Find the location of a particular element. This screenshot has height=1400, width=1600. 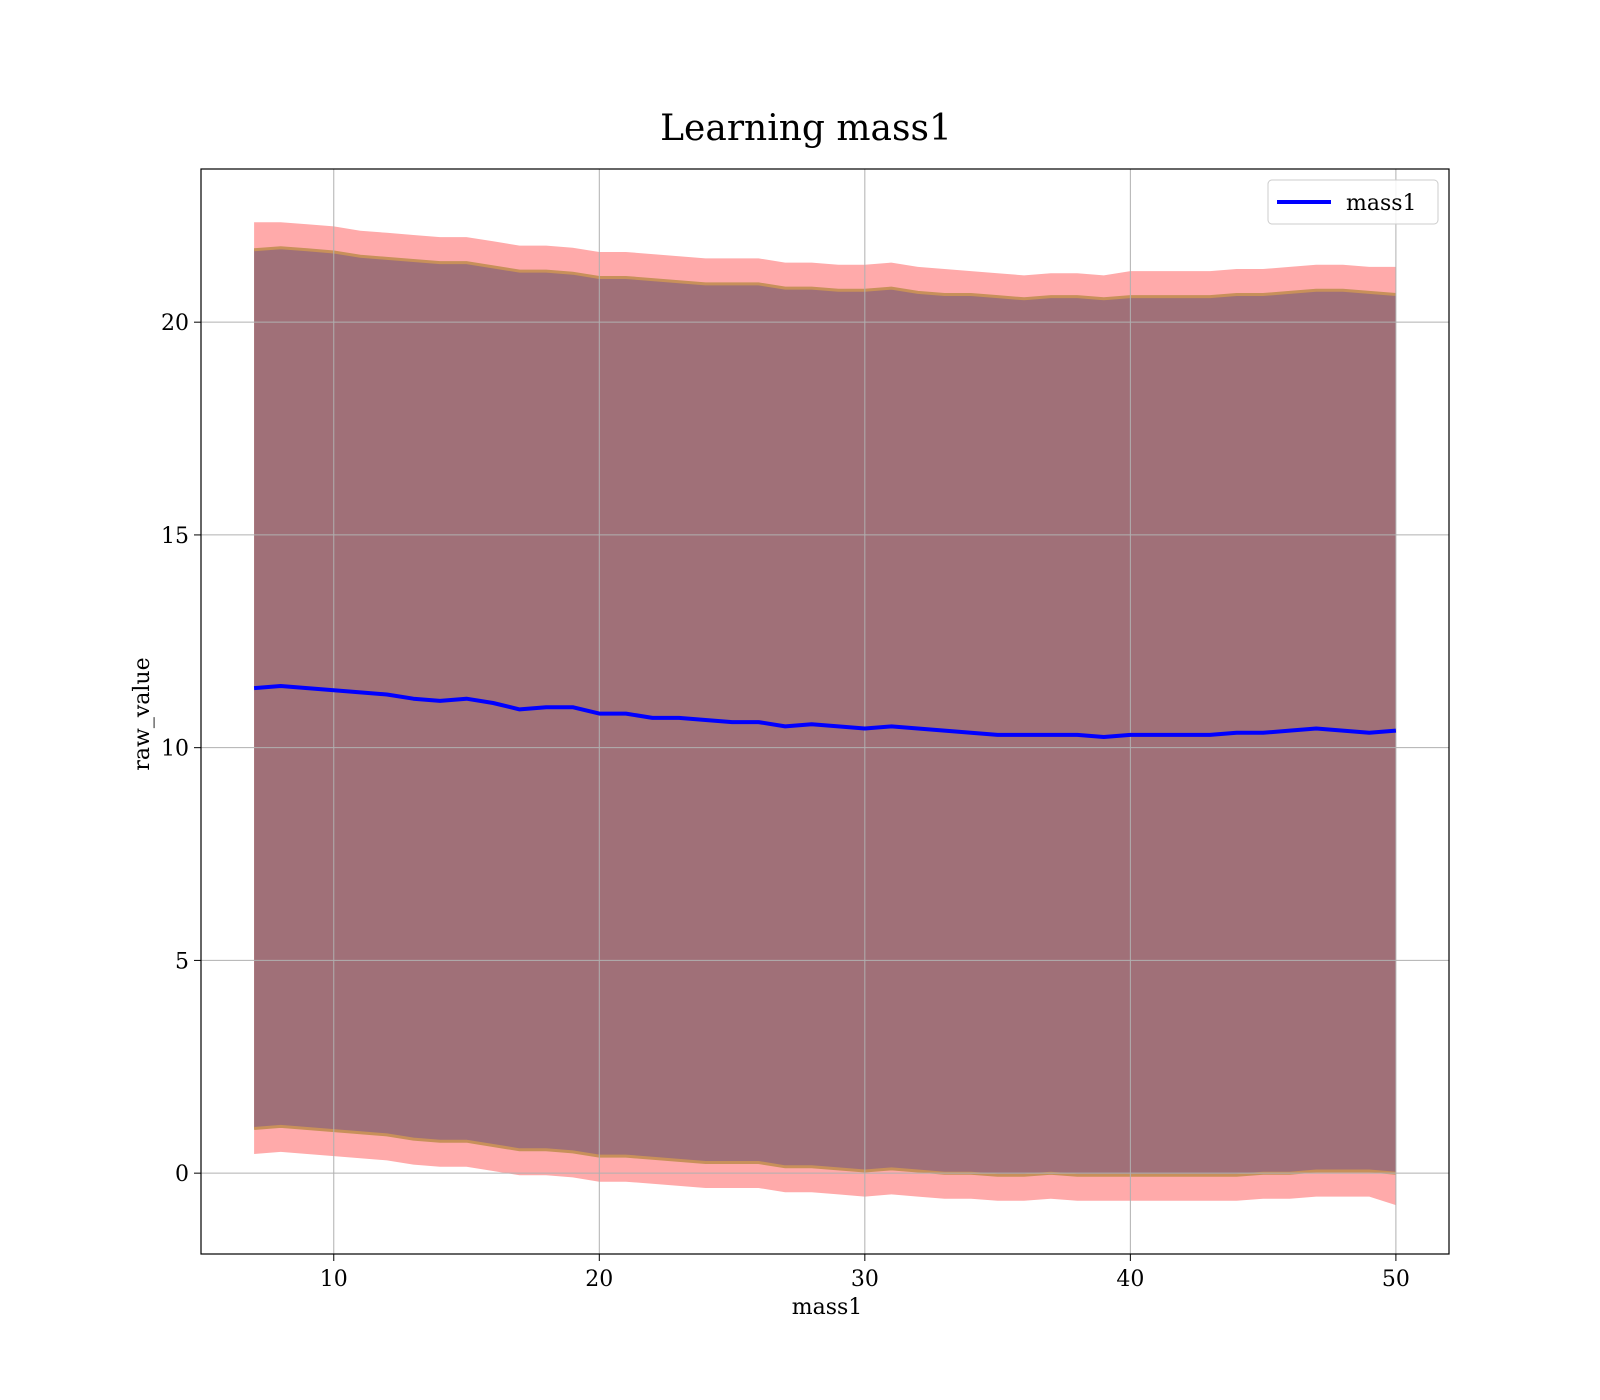

y-axis-label: raw_value is located at coordinates (142, 713).